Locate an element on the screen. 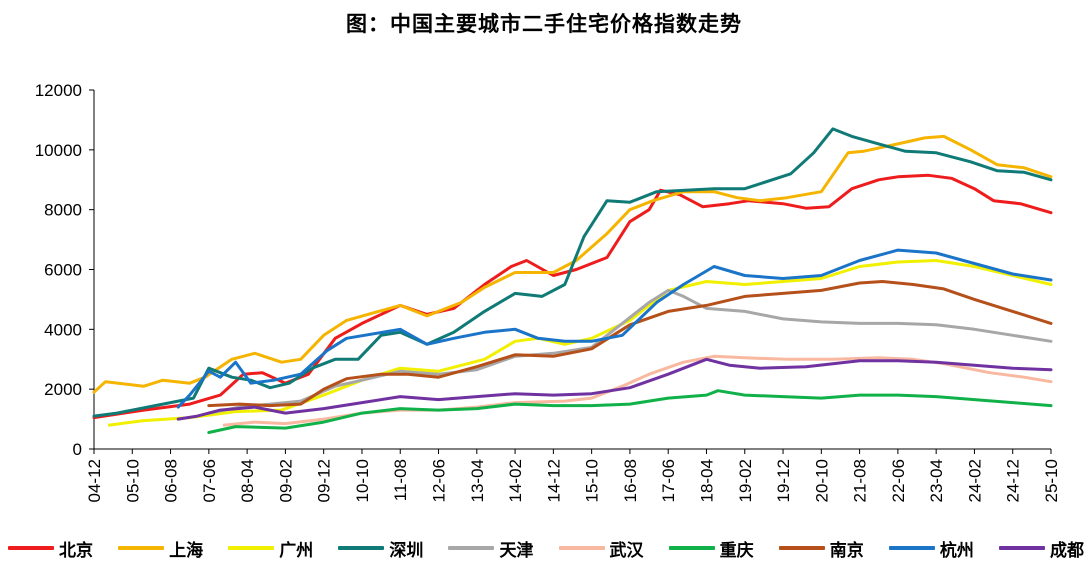 Image resolution: width=1088 pixels, height=572 pixels. y-tick-label: 4000 is located at coordinates (63, 329).